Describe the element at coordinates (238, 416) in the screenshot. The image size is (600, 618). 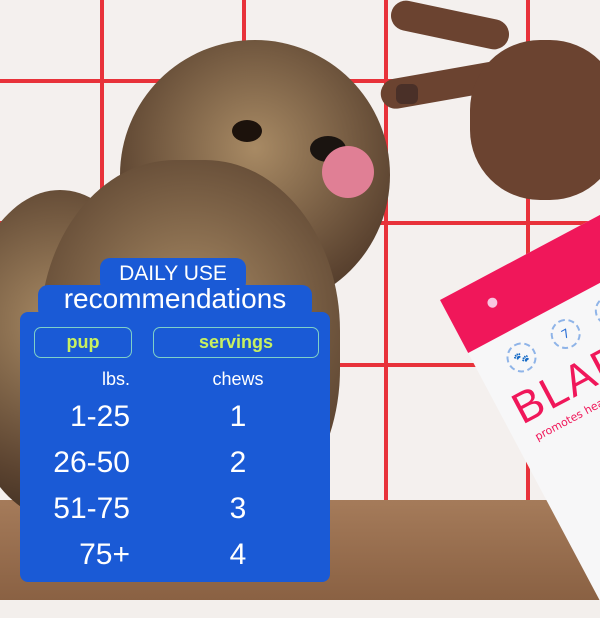
I see `row-chews: 1` at that location.